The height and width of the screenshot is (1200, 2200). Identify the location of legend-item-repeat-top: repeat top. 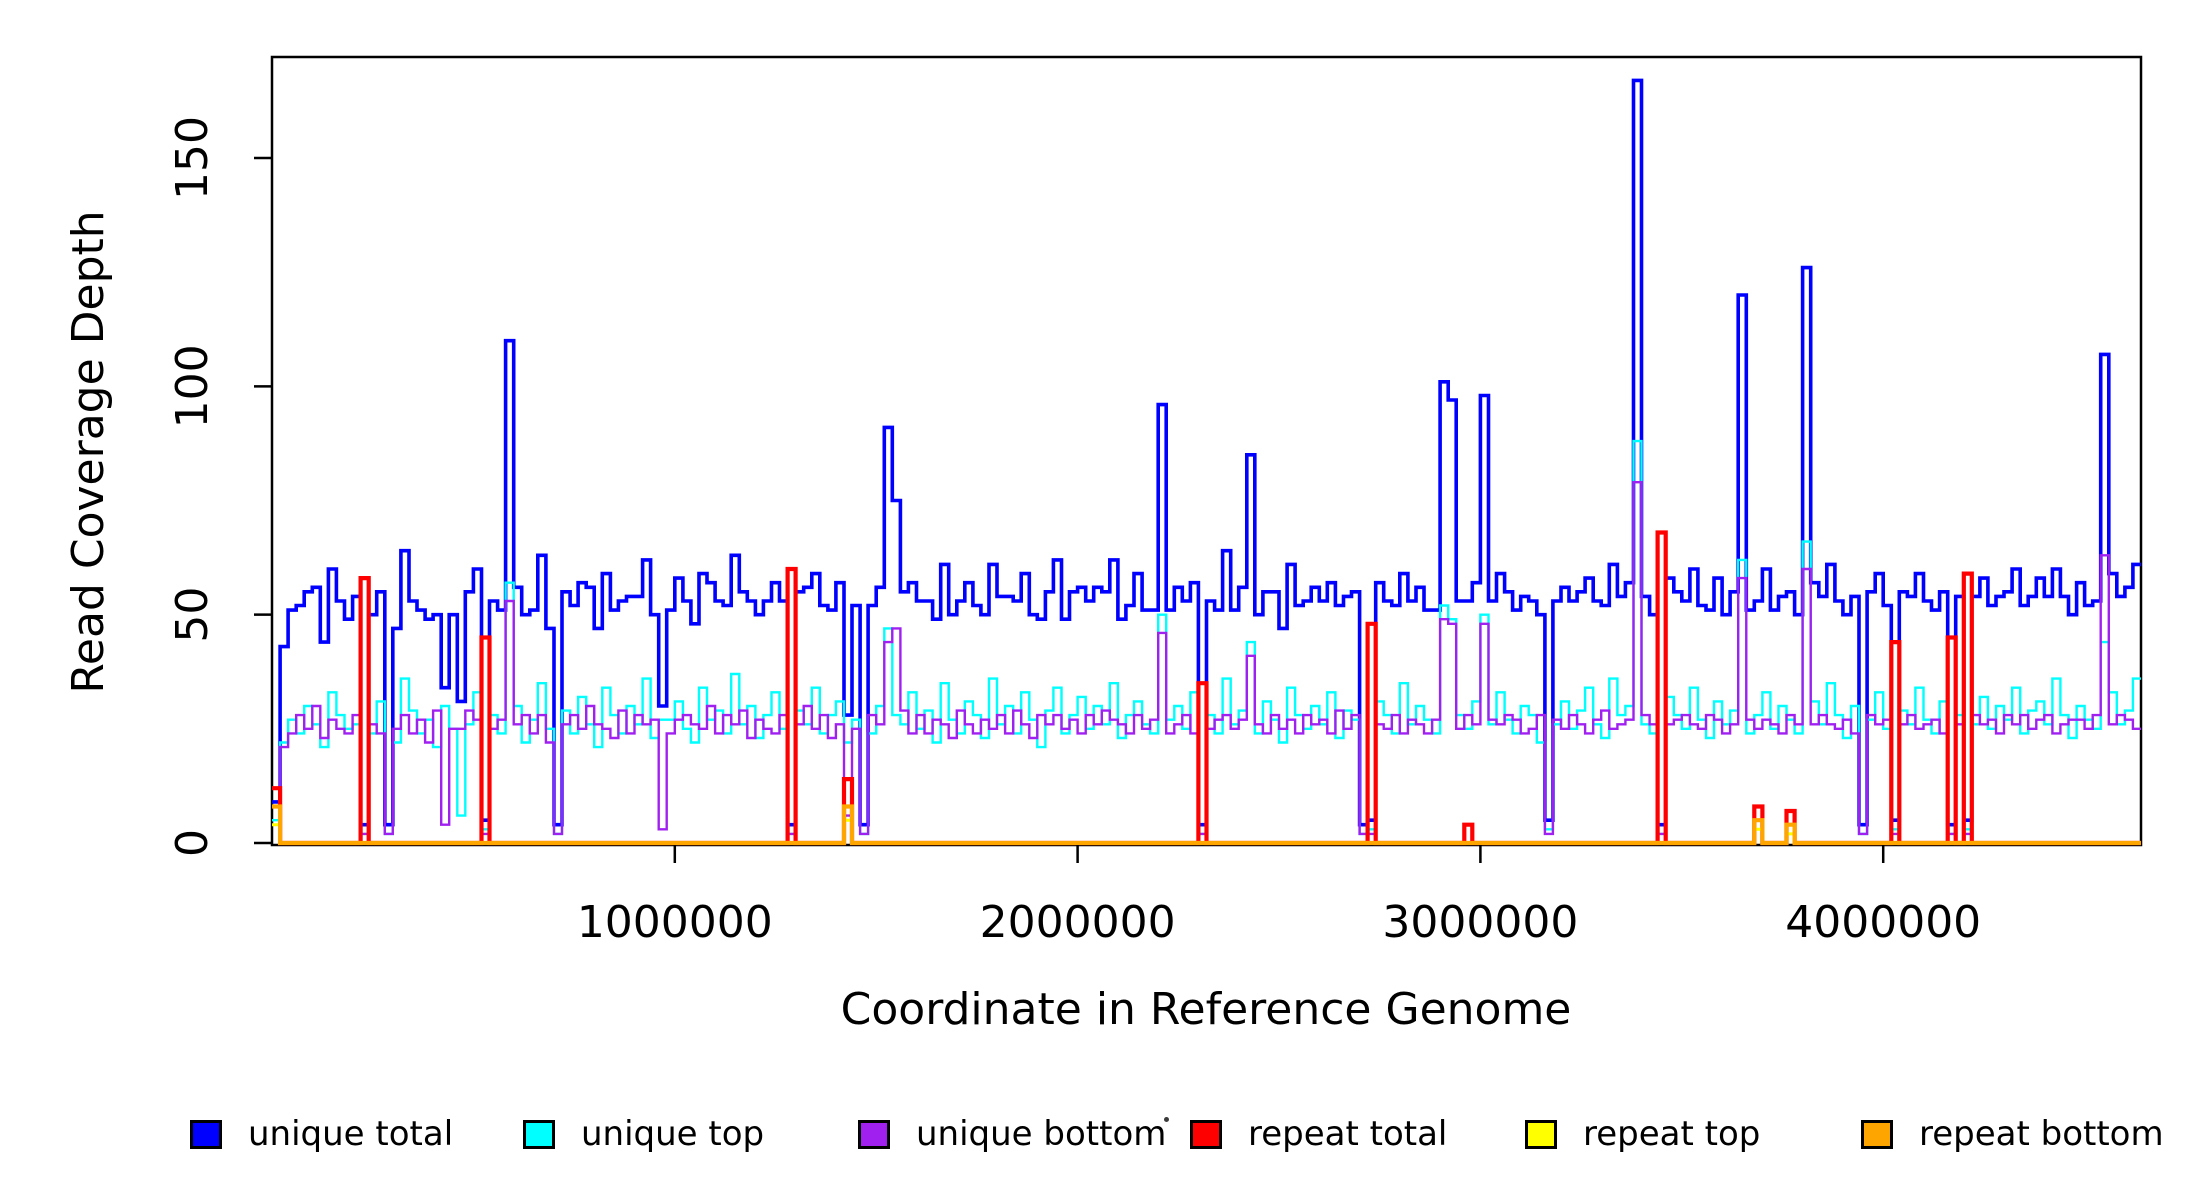
(1642, 1134).